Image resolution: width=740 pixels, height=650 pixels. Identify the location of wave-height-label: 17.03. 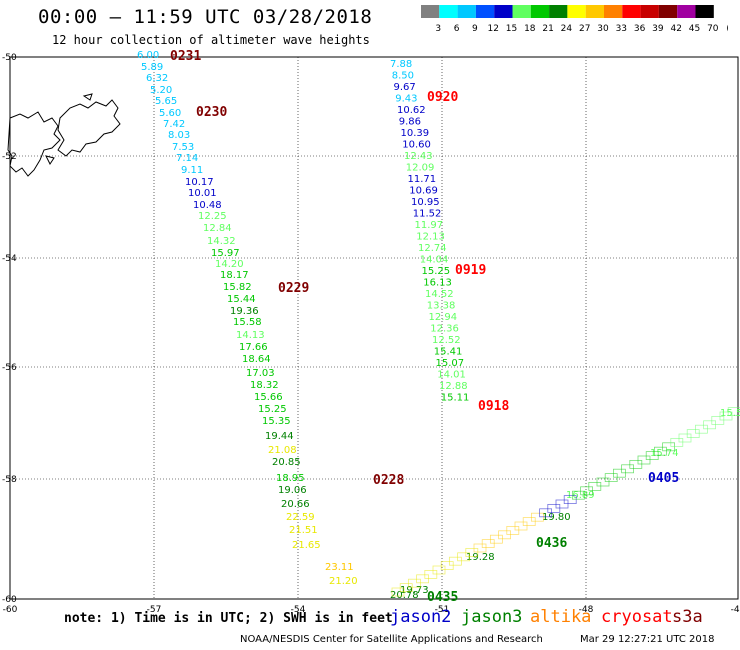
(260, 373).